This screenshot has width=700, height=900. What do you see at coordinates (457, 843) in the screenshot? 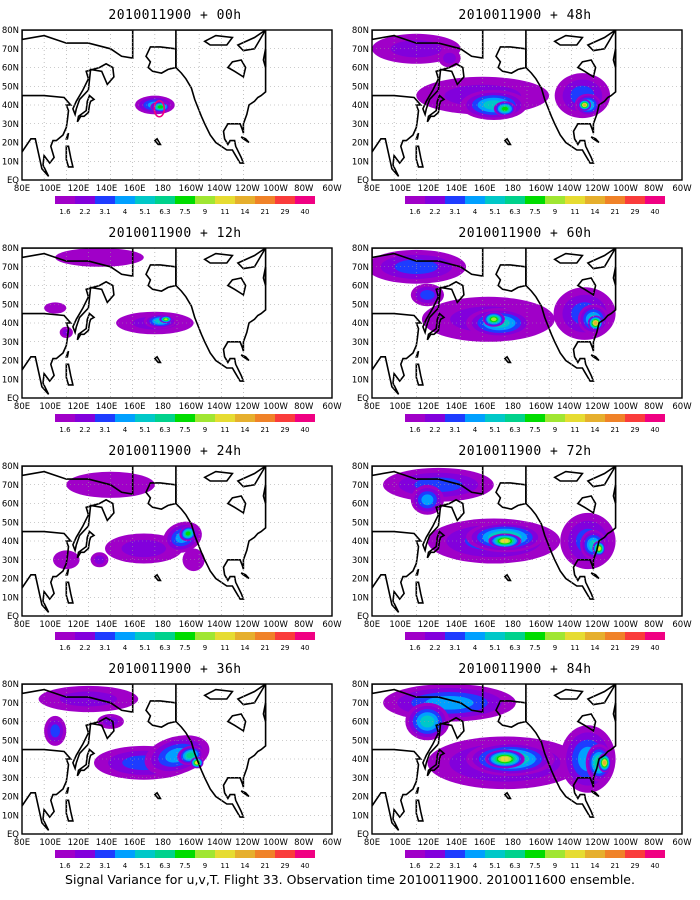
I see `lon-tick-label: 140E` at bounding box center [457, 843].